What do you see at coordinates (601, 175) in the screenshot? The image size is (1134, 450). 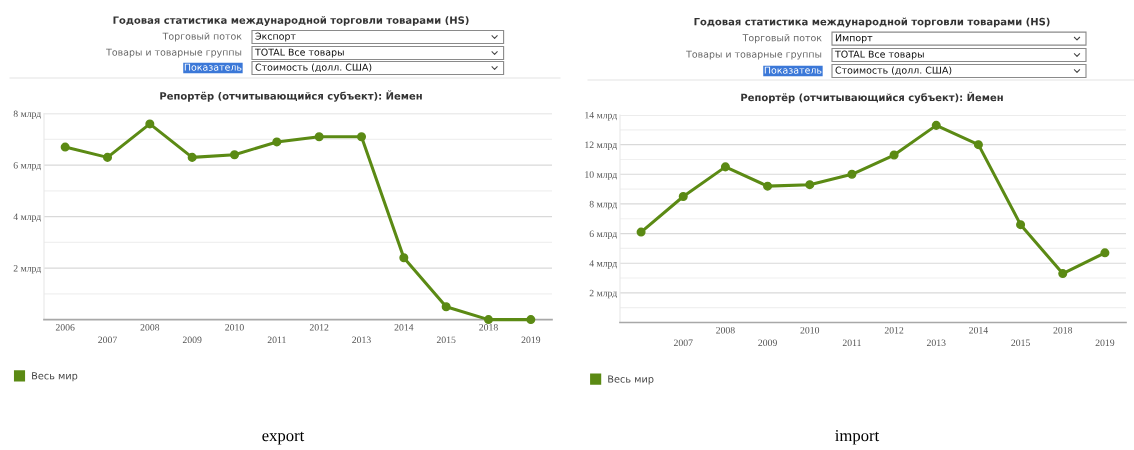 I see `y-tick-label: 10 млрд` at bounding box center [601, 175].